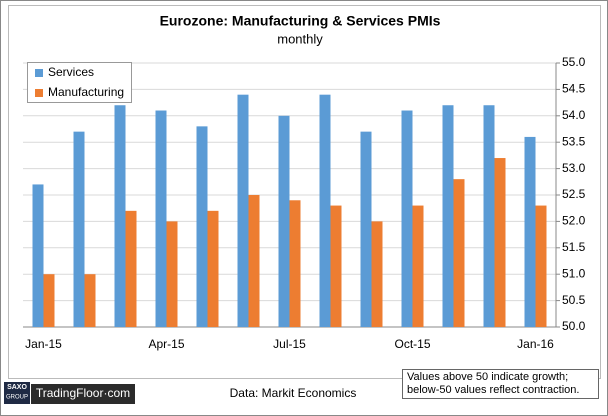 The height and width of the screenshot is (416, 608). I want to click on x-tick-label: Jan-16, so click(535, 344).